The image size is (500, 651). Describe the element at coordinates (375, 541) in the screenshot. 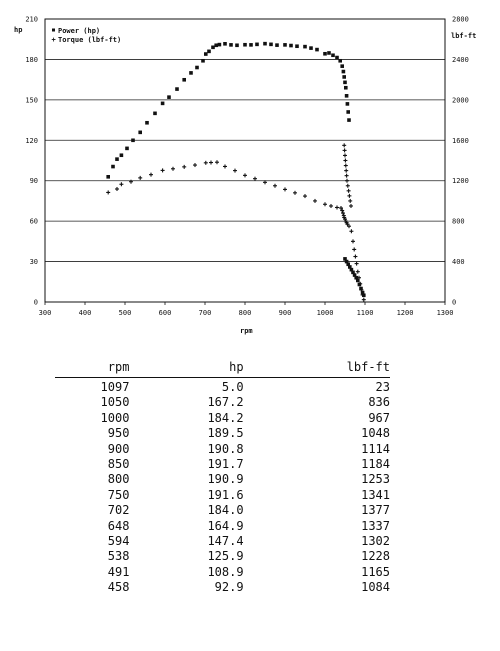

I see `cell-lbf-ft: 1302` at that location.